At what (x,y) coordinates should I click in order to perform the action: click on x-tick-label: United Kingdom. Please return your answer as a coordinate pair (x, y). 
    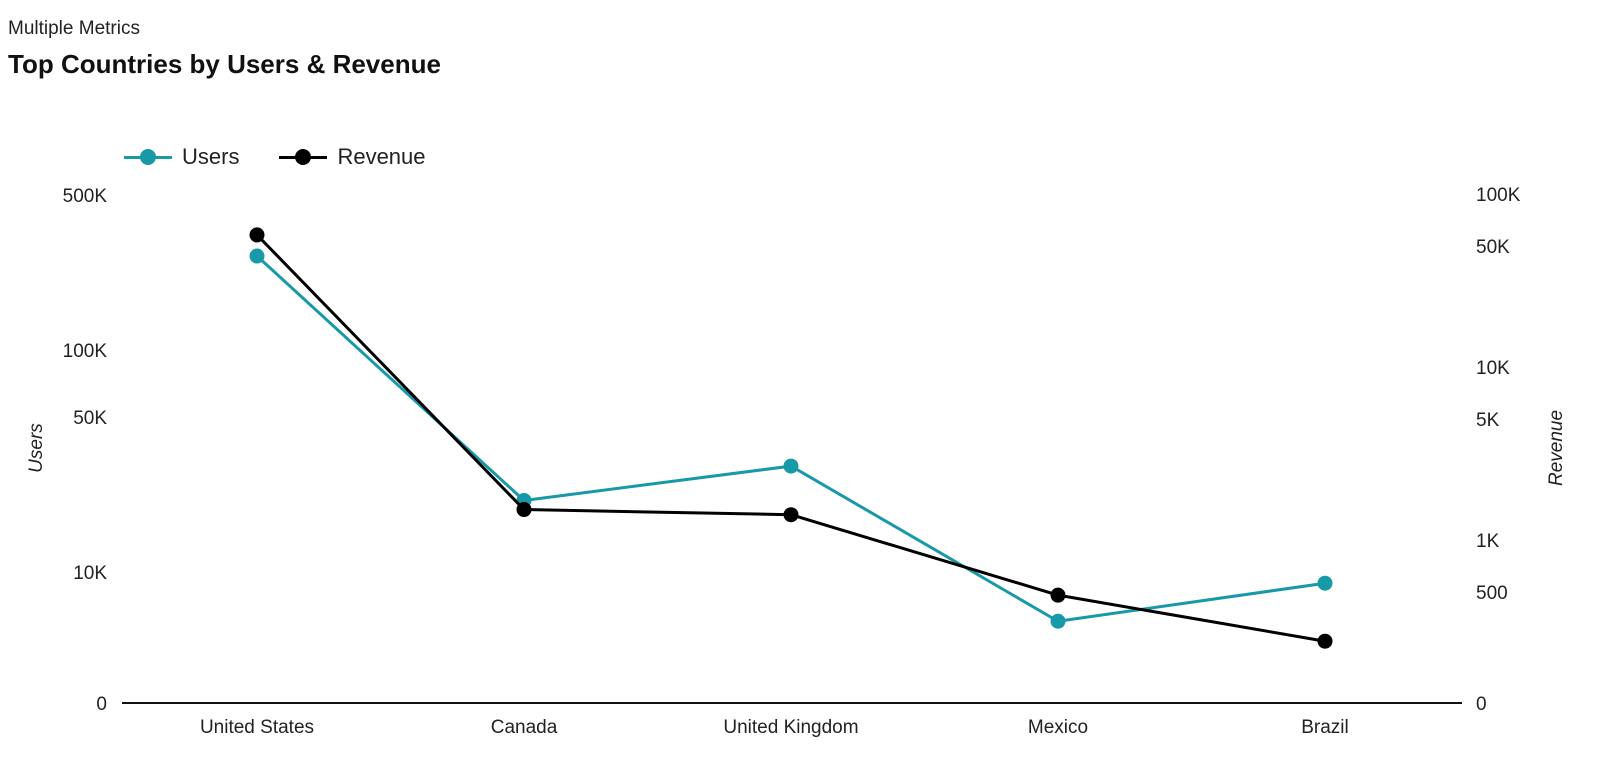
    Looking at the image, I should click on (790, 727).